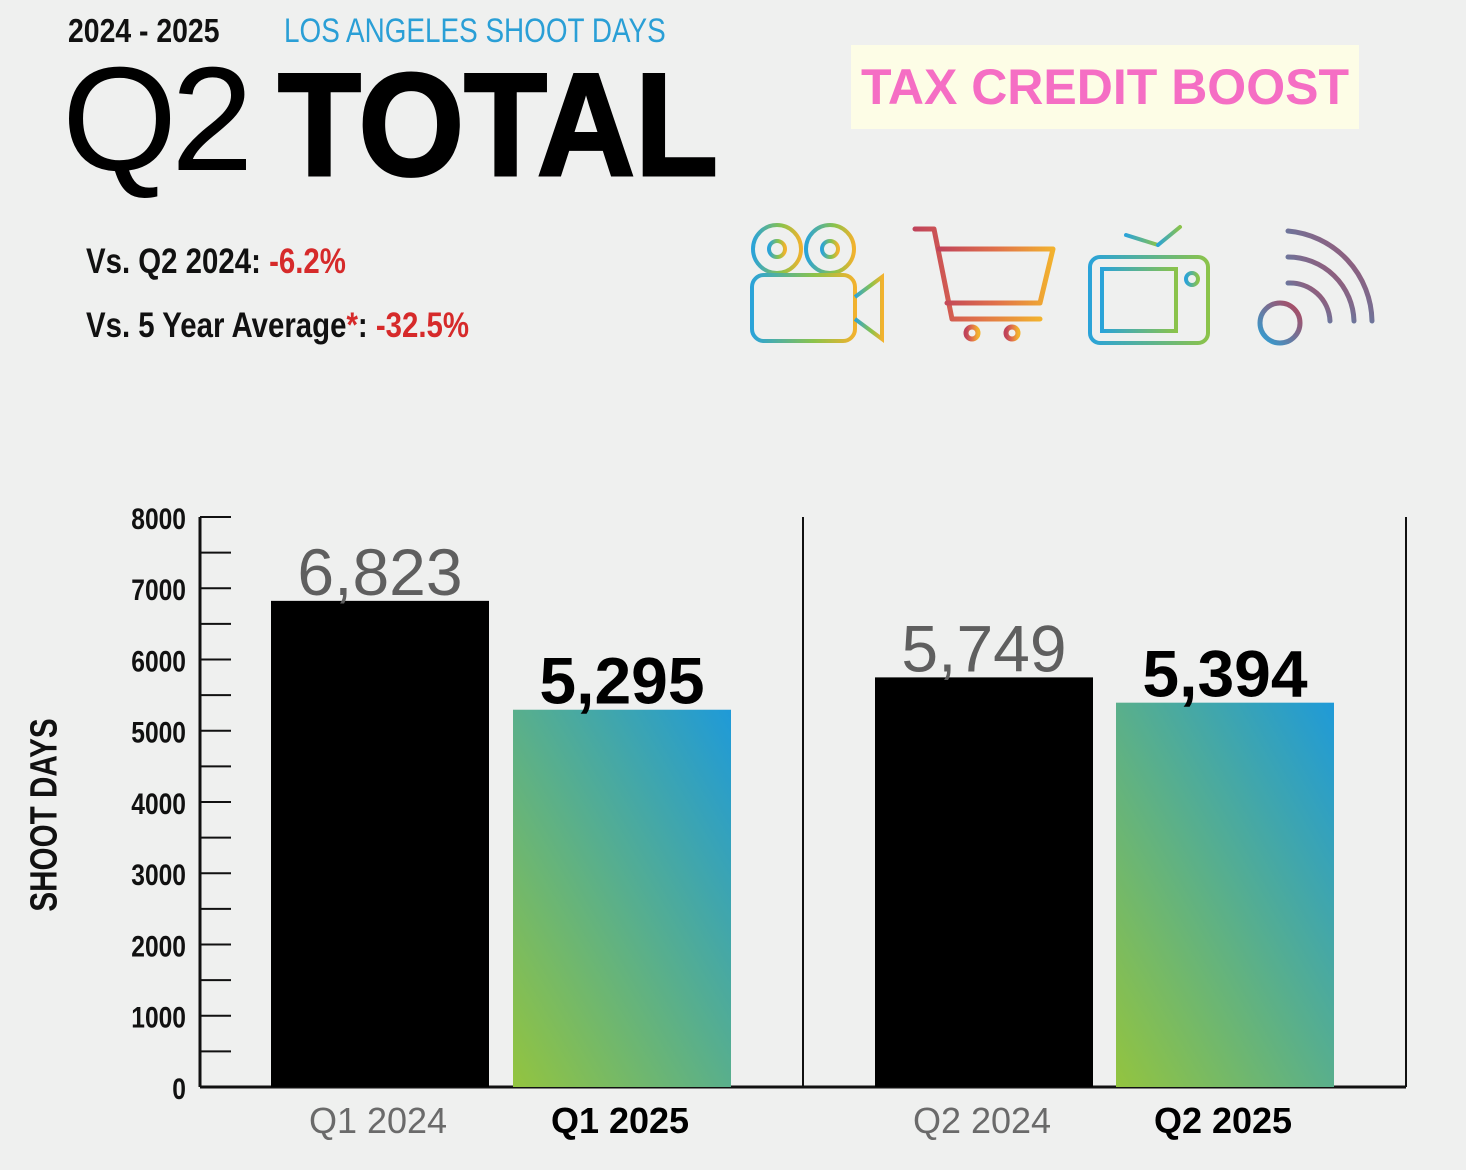  I want to click on stat-vs-average: Vs. 5 Year Average*: -32.5%, so click(278, 325).